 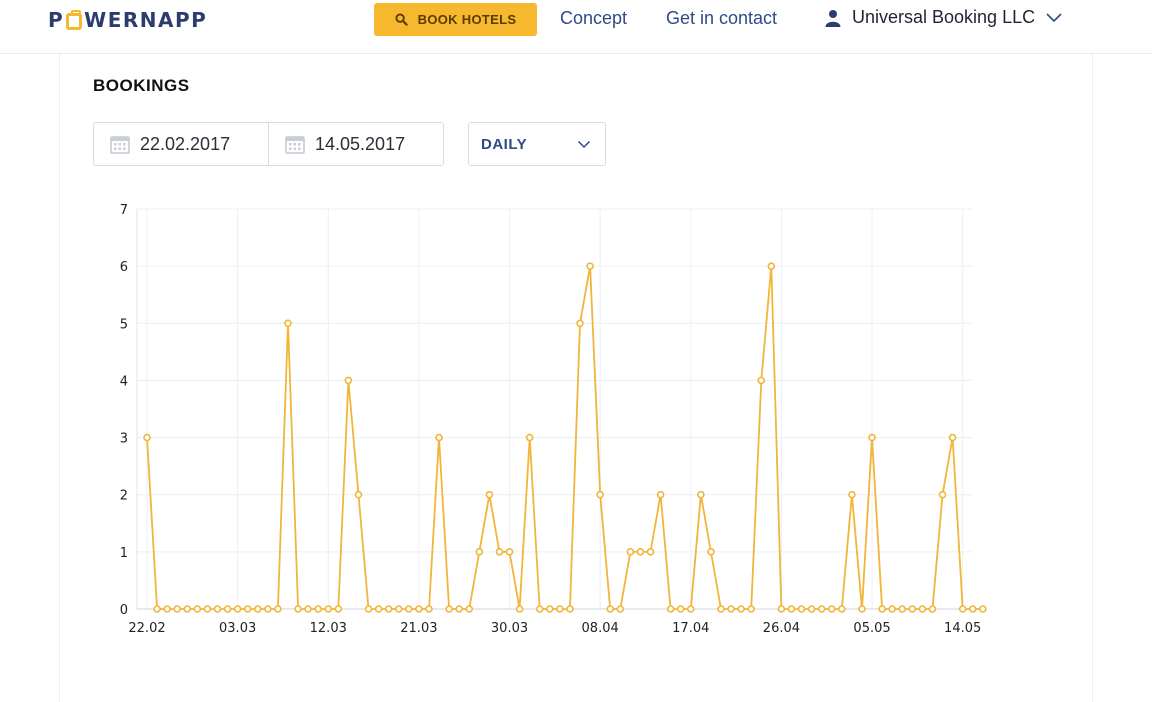 I want to click on user-menu: Universal Booking LLC, so click(x=943, y=17).